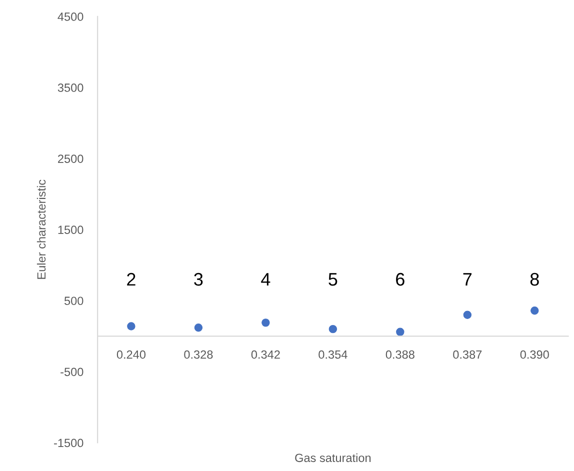 This screenshot has width=574, height=471. I want to click on x-tick-label: 0.342, so click(265, 354).